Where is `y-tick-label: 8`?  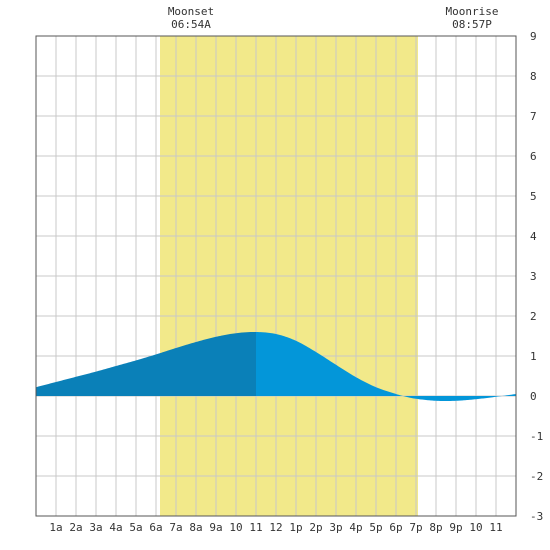 y-tick-label: 8 is located at coordinates (533, 76).